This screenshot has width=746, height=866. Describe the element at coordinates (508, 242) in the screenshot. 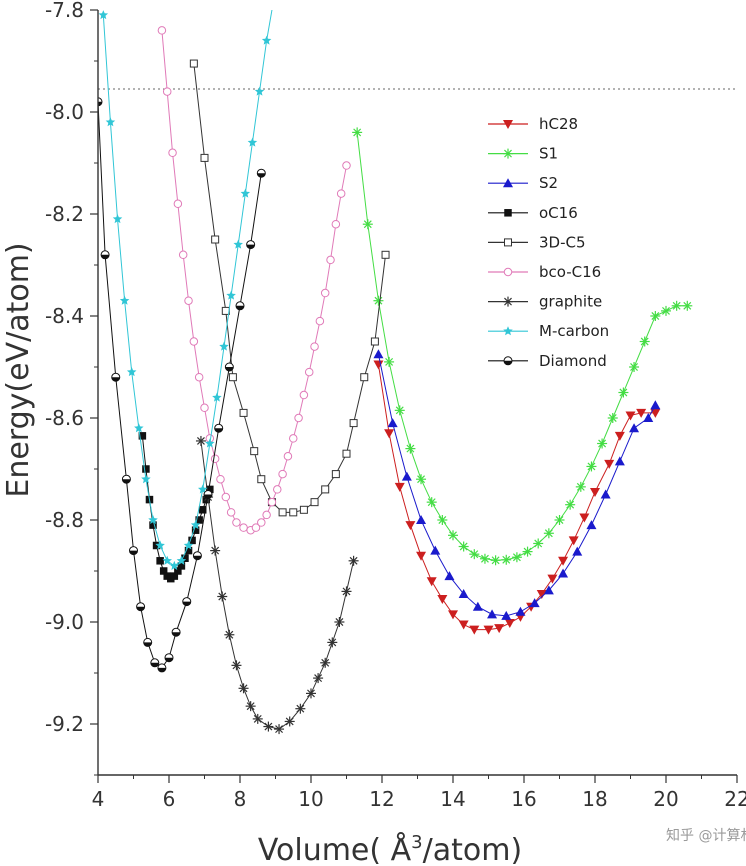

I see `legend-marker-3d-c5` at that location.